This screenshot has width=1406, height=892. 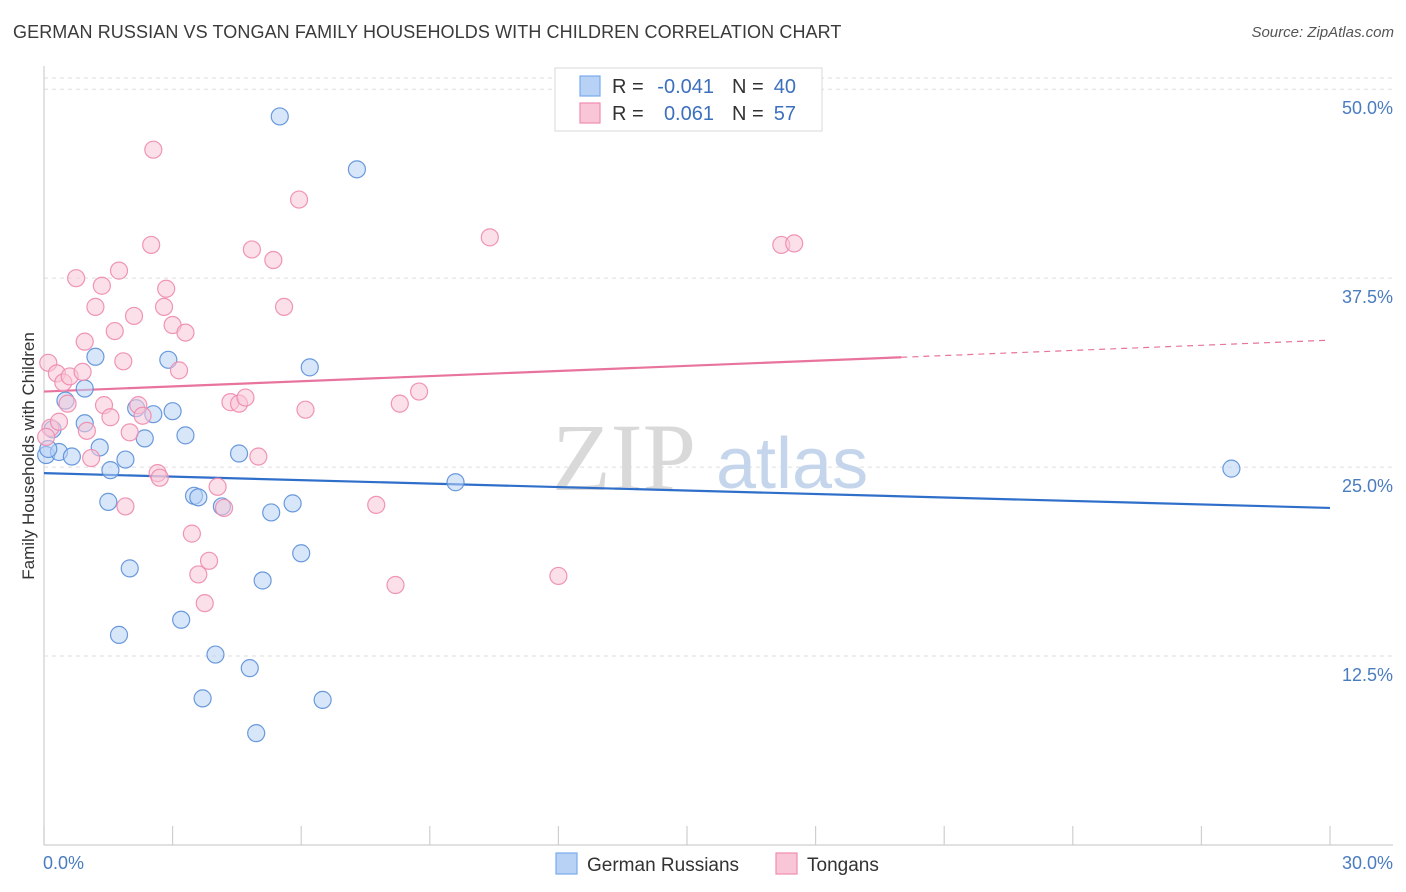 What do you see at coordinates (624, 457) in the screenshot?
I see `watermark-zip: ZIP` at bounding box center [624, 457].